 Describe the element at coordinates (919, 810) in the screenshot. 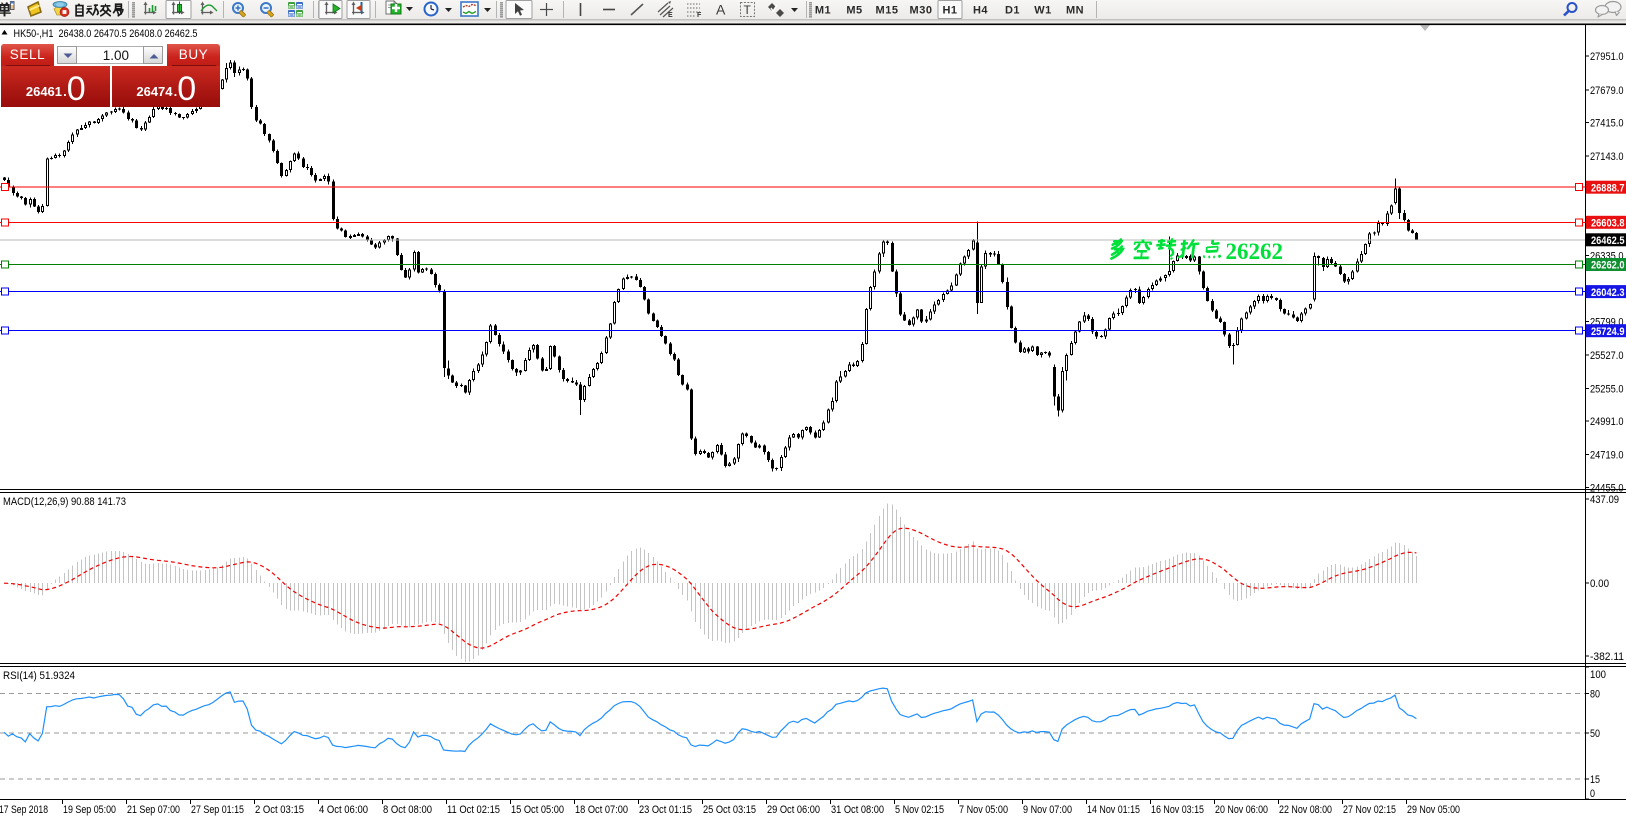

I see `svg-text: 5 Nov 02:15` at that location.